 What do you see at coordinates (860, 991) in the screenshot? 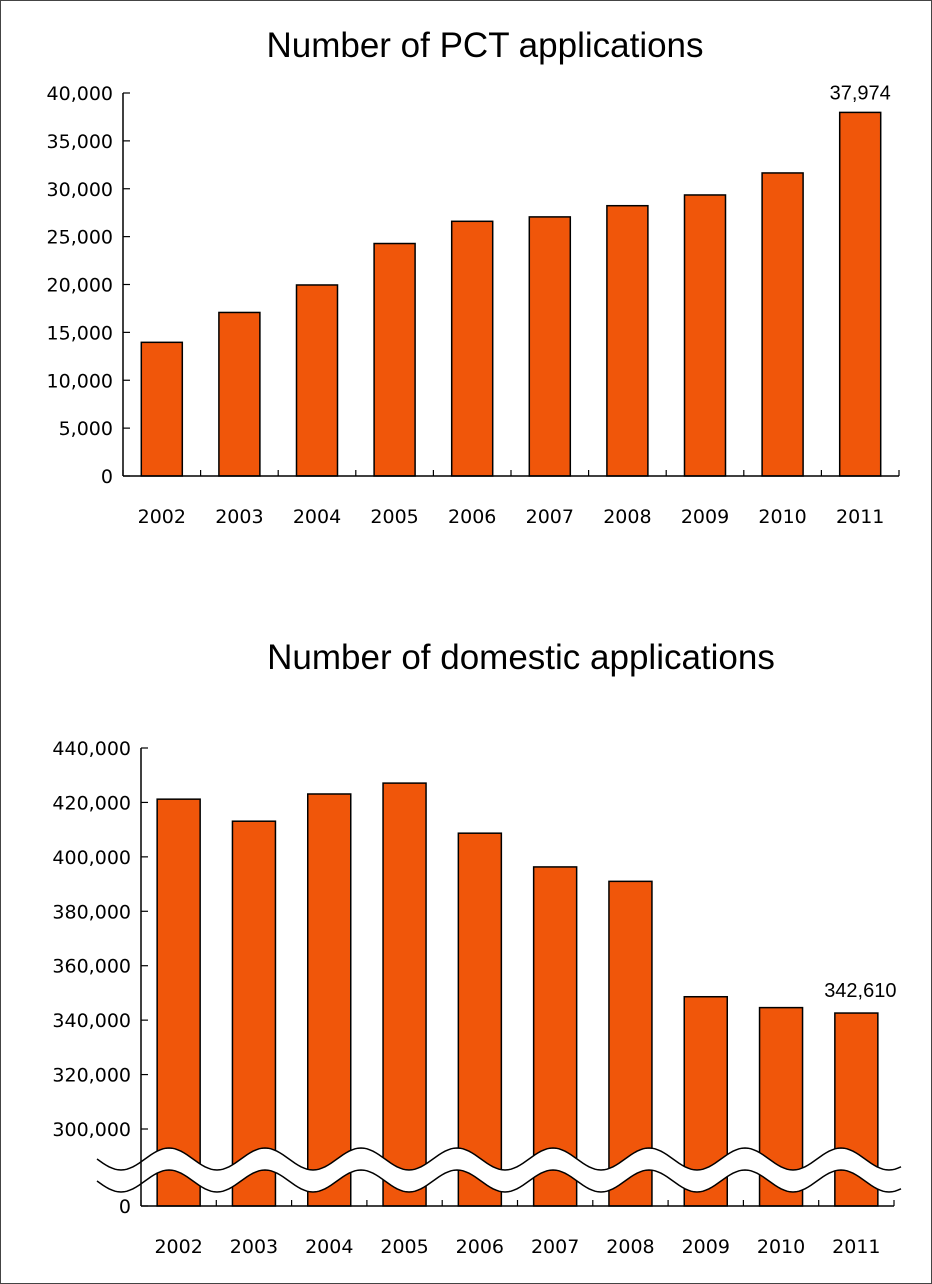
I see `domestic-data-label-2011: 342,610` at bounding box center [860, 991].